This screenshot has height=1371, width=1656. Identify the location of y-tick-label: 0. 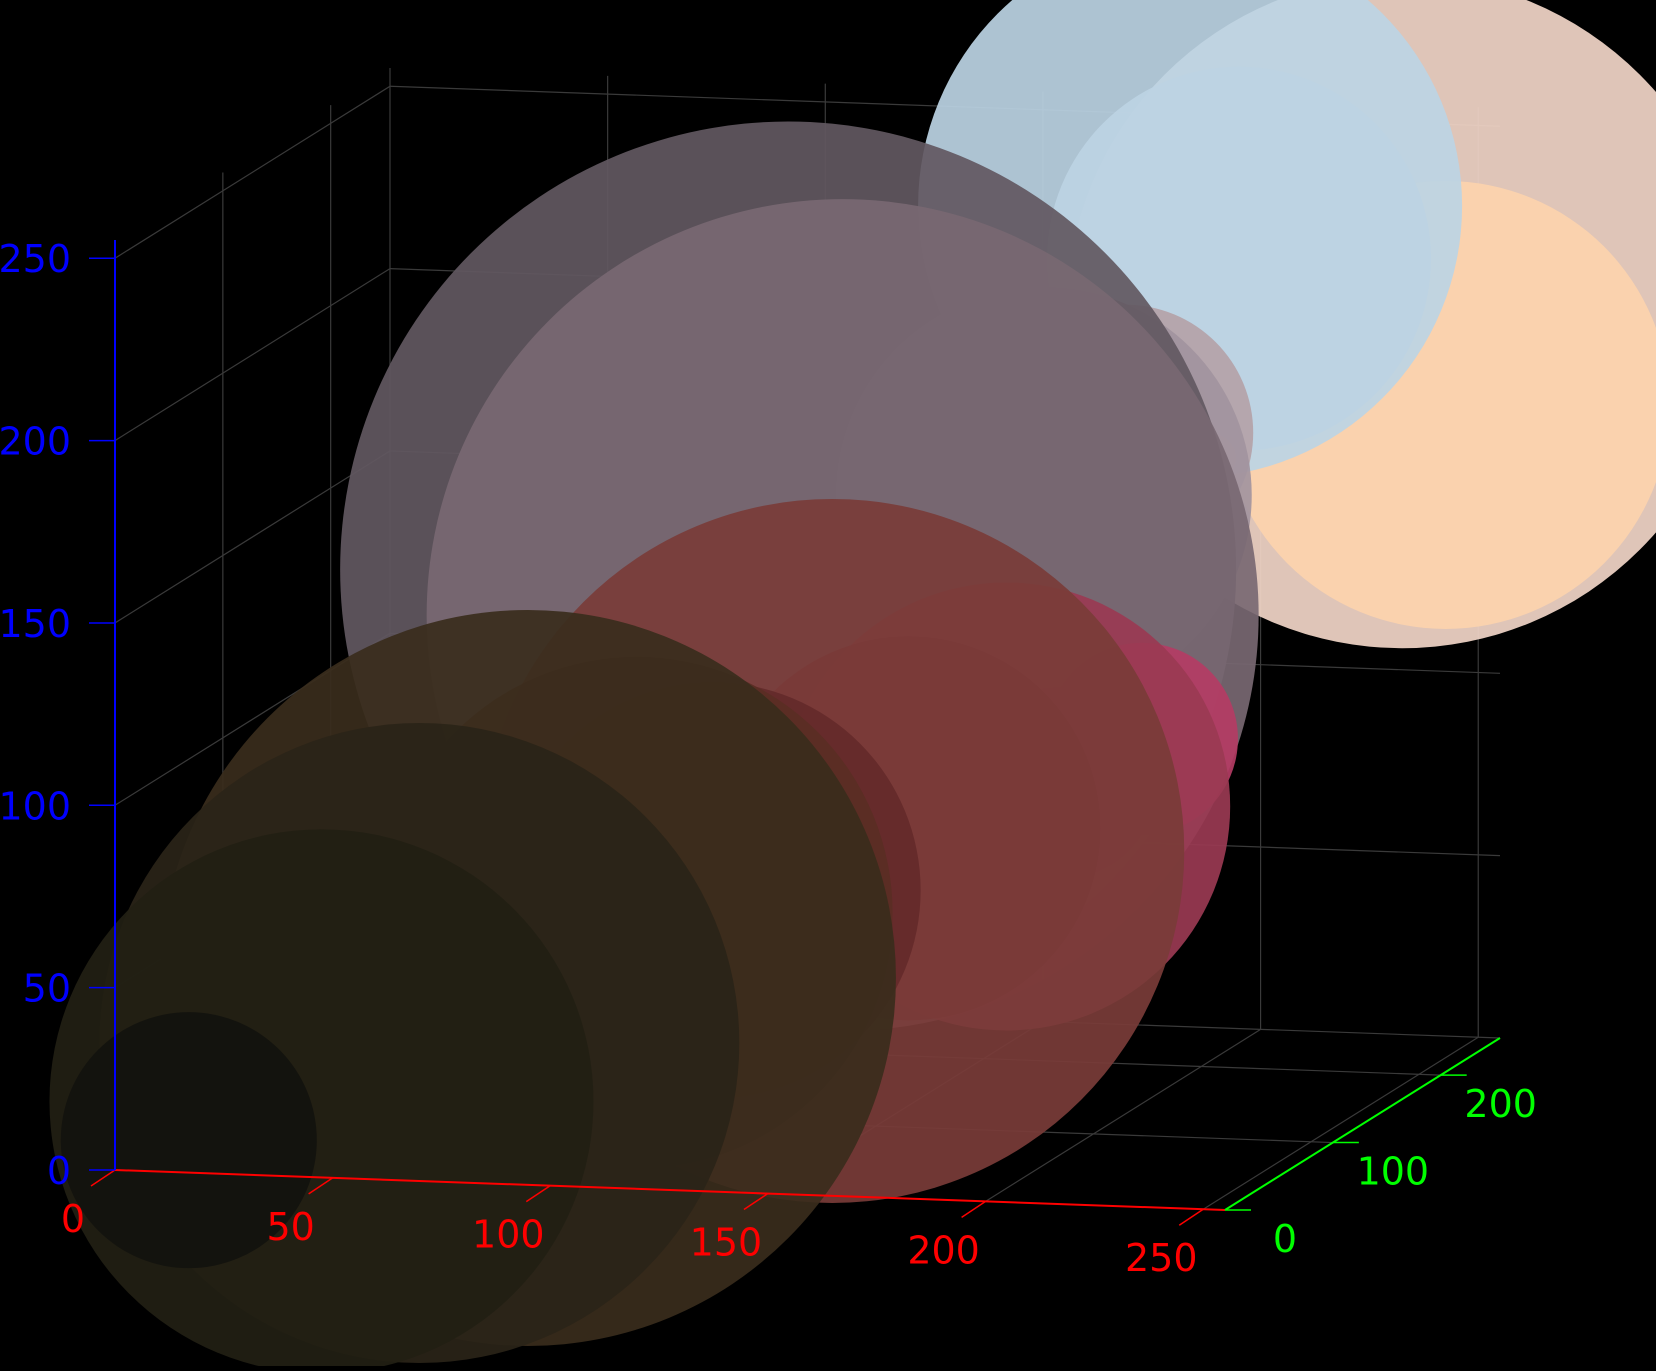
(1285, 1239).